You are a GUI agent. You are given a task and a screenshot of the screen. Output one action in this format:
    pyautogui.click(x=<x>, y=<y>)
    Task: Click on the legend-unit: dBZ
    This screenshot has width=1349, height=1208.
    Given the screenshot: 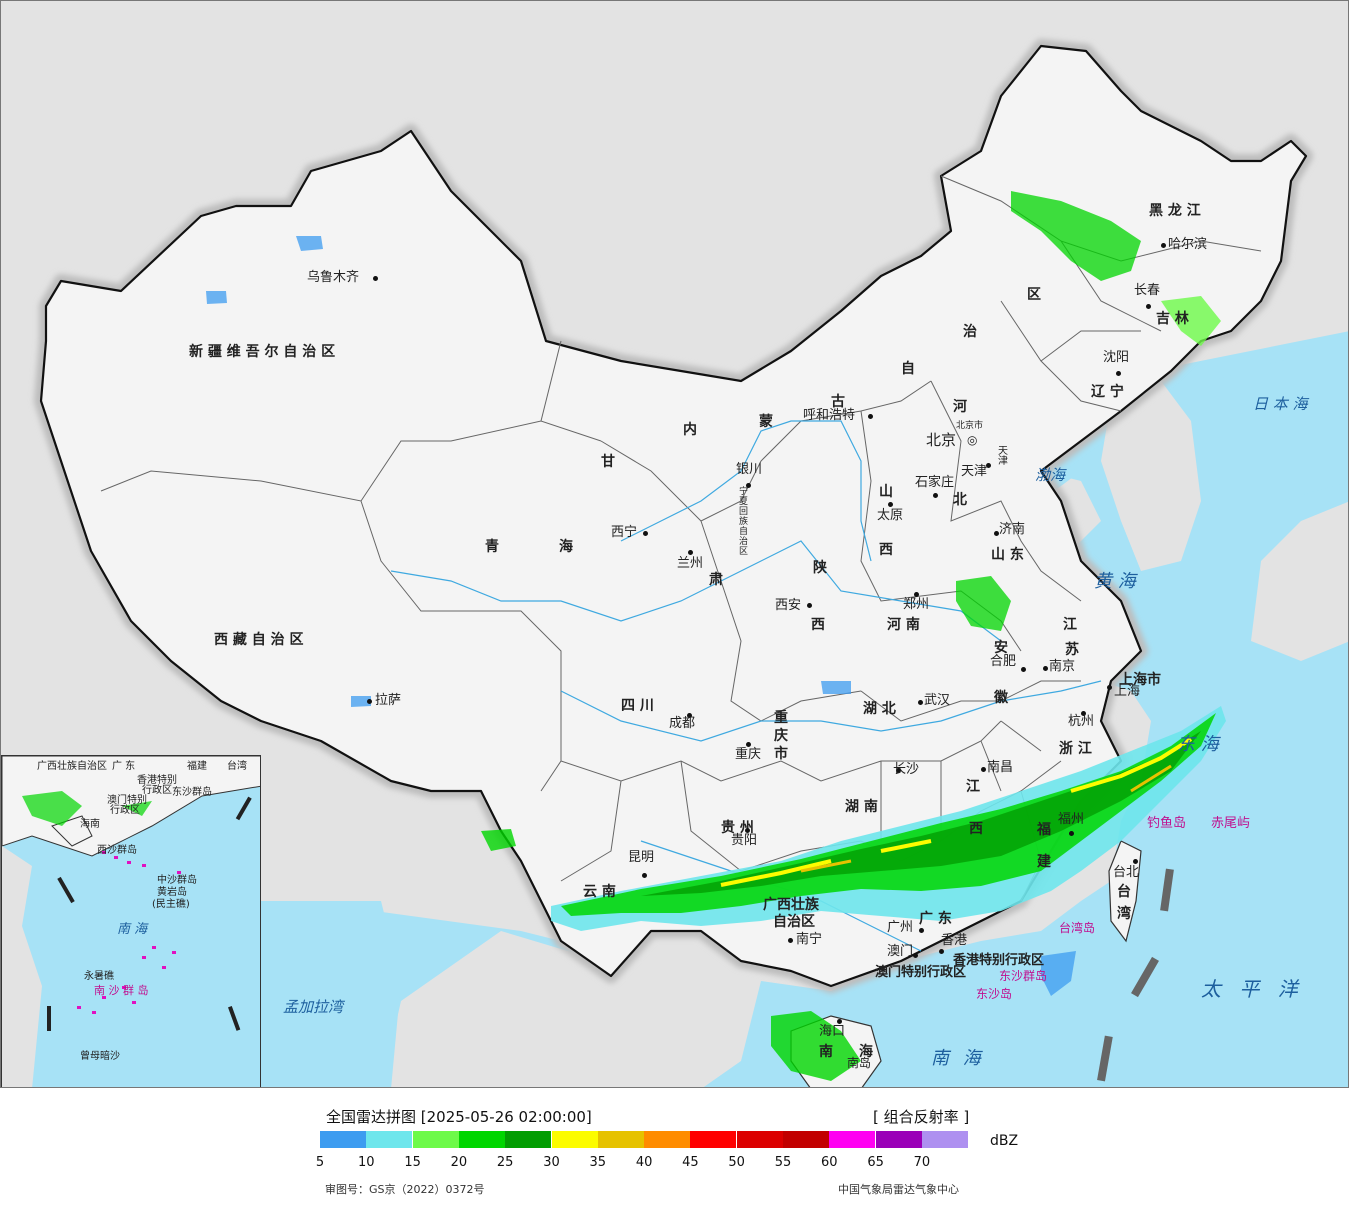 What is the action you would take?
    pyautogui.click(x=1004, y=1141)
    